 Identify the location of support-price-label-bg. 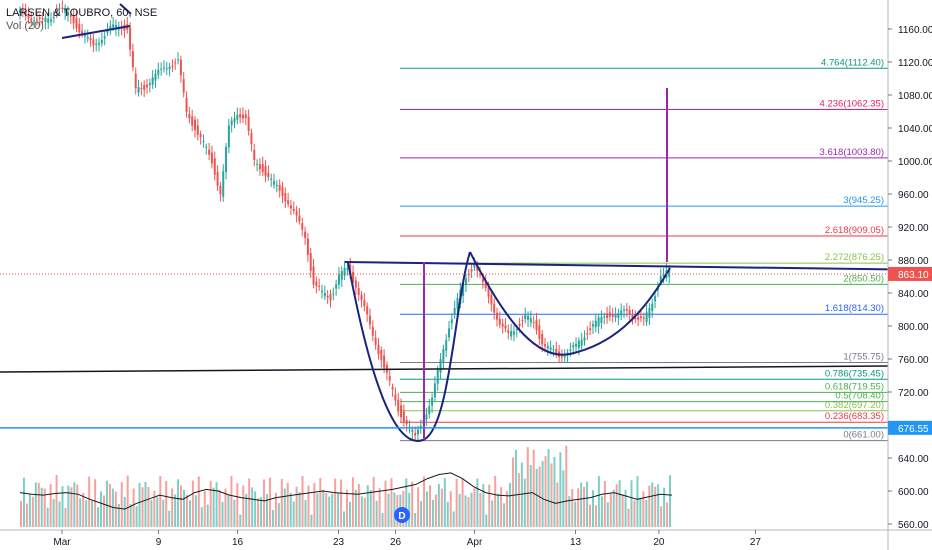
(910, 427).